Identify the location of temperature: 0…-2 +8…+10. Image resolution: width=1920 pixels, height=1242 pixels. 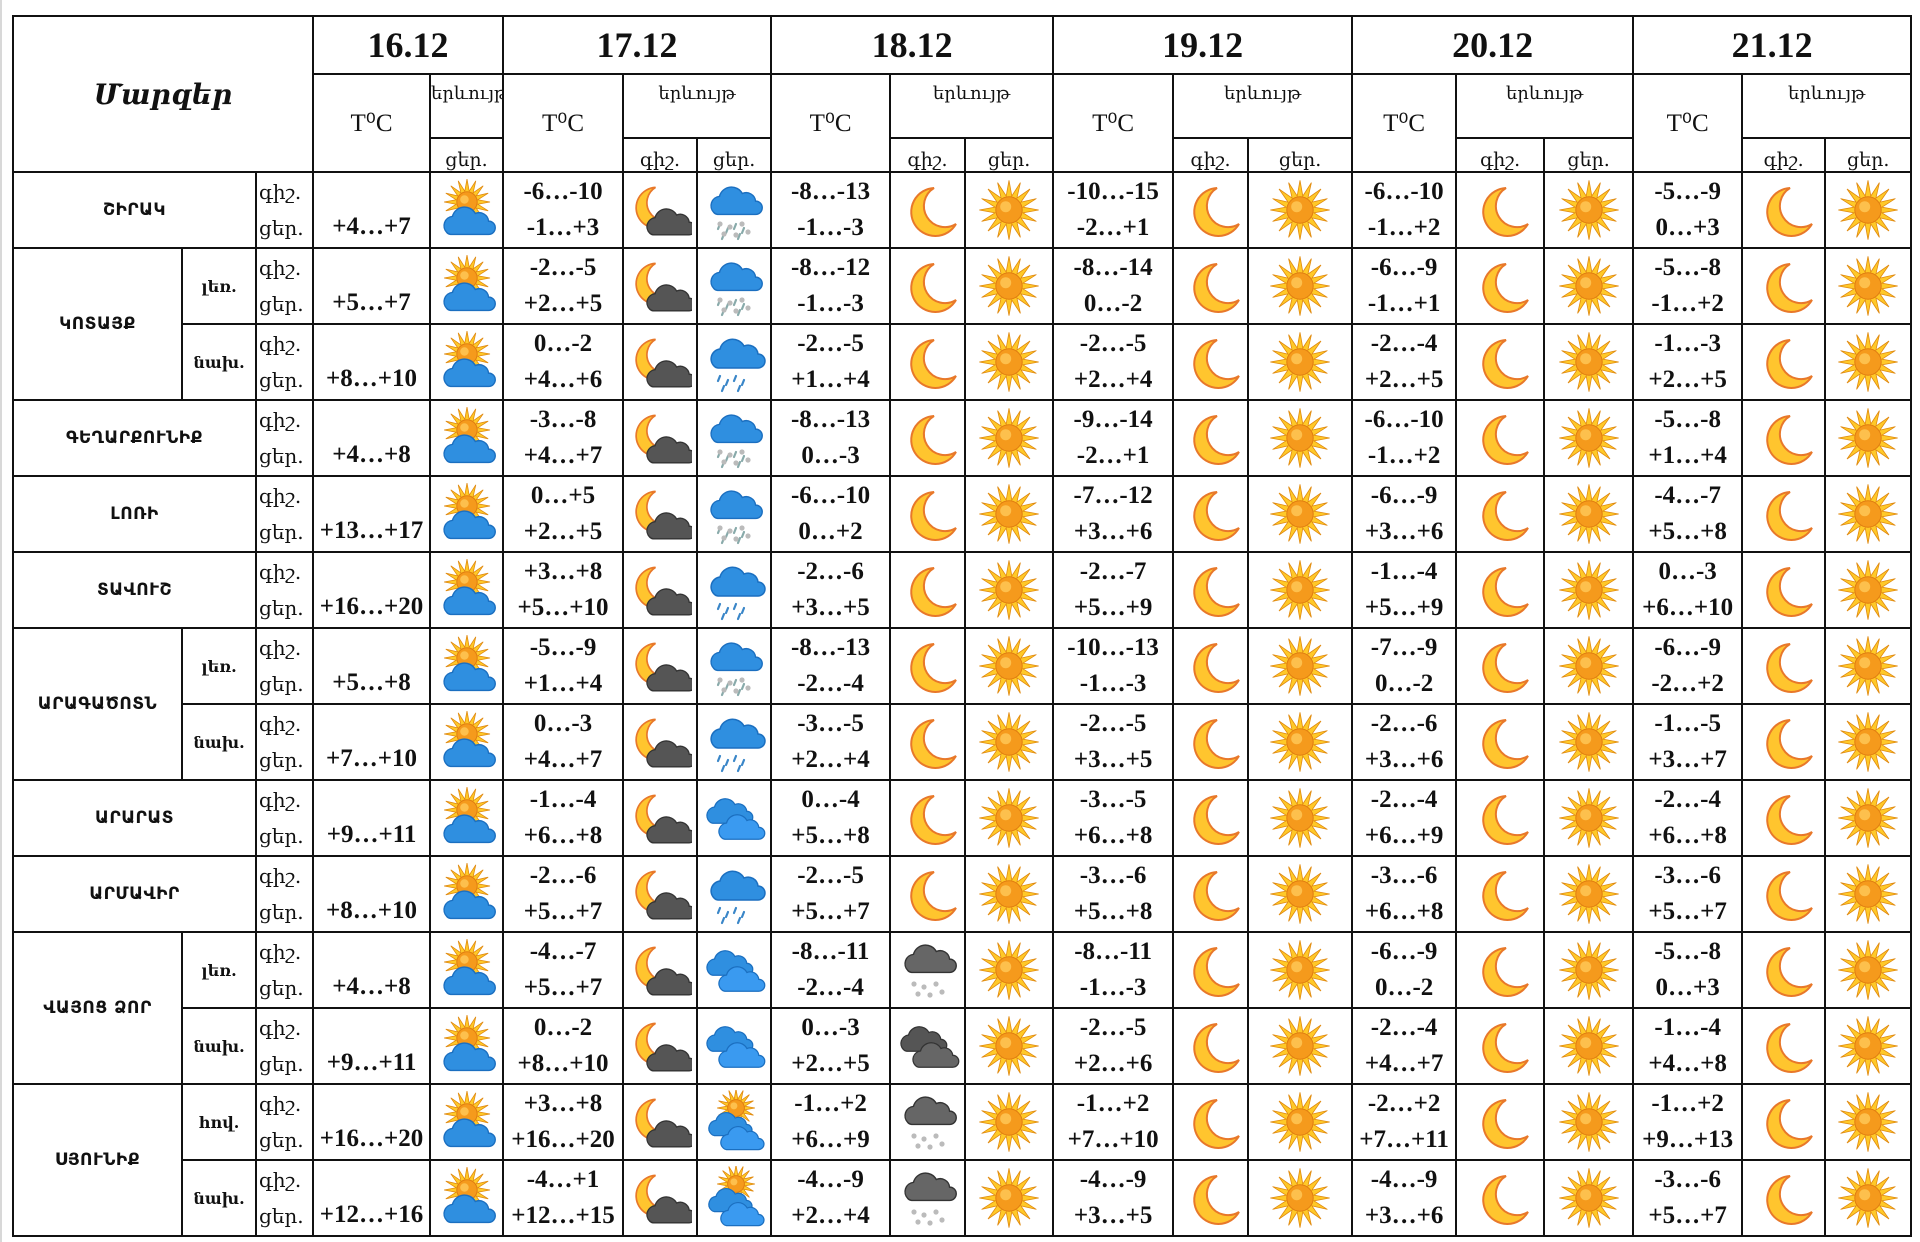
(563, 1046).